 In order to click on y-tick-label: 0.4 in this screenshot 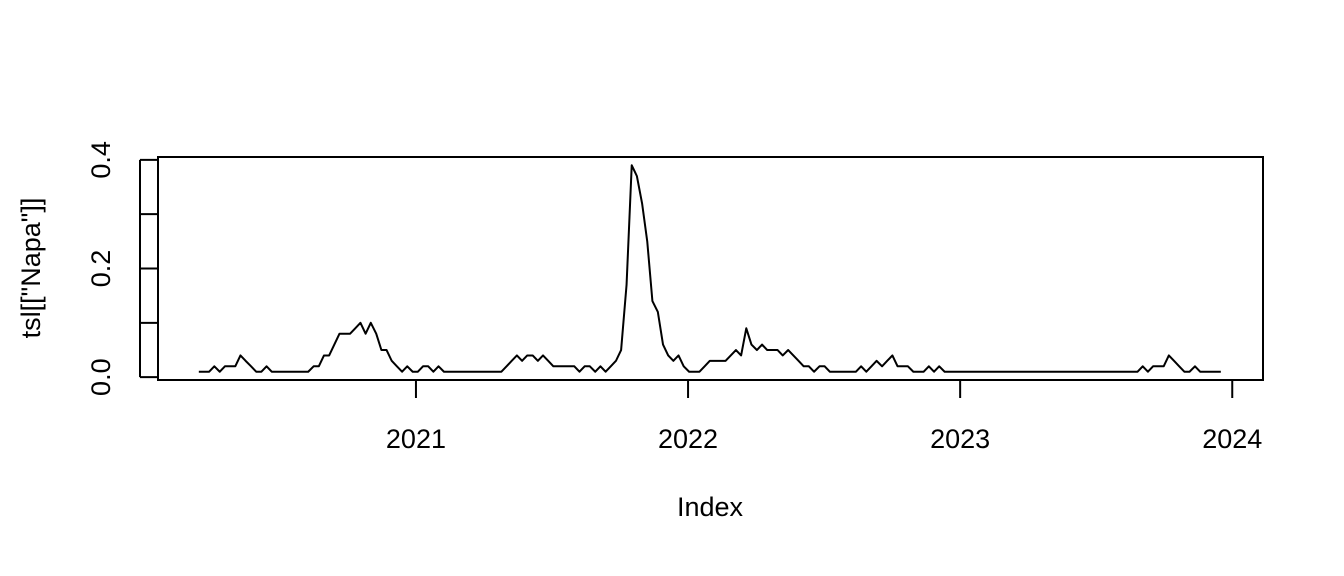, I will do `click(101, 160)`.